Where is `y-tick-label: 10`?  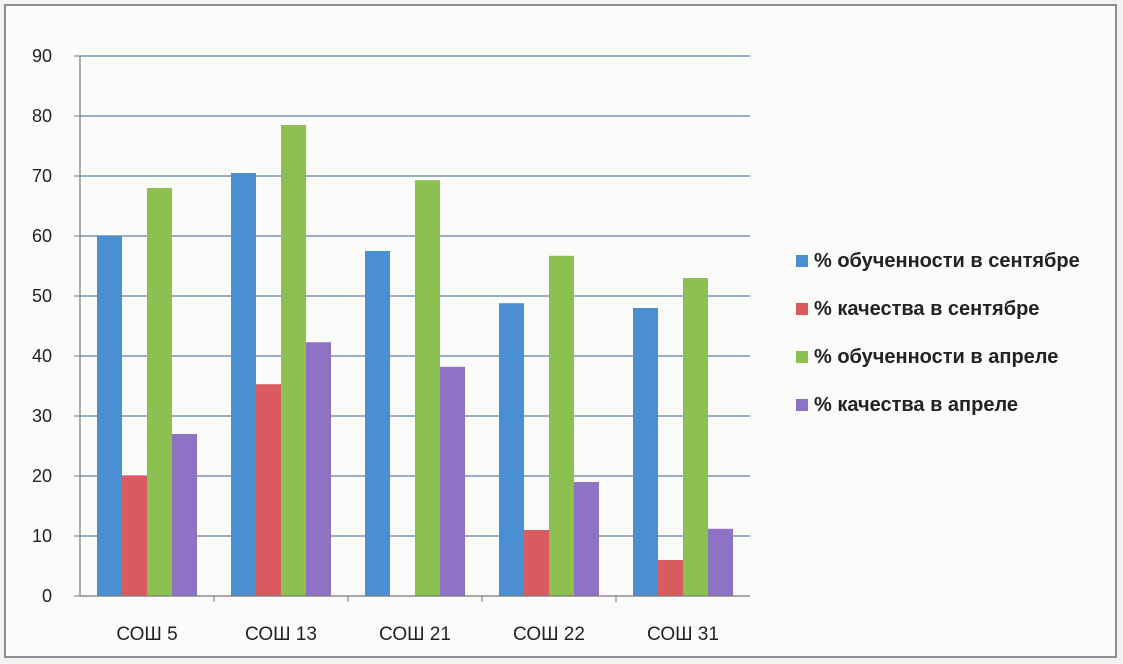
y-tick-label: 10 is located at coordinates (42, 536).